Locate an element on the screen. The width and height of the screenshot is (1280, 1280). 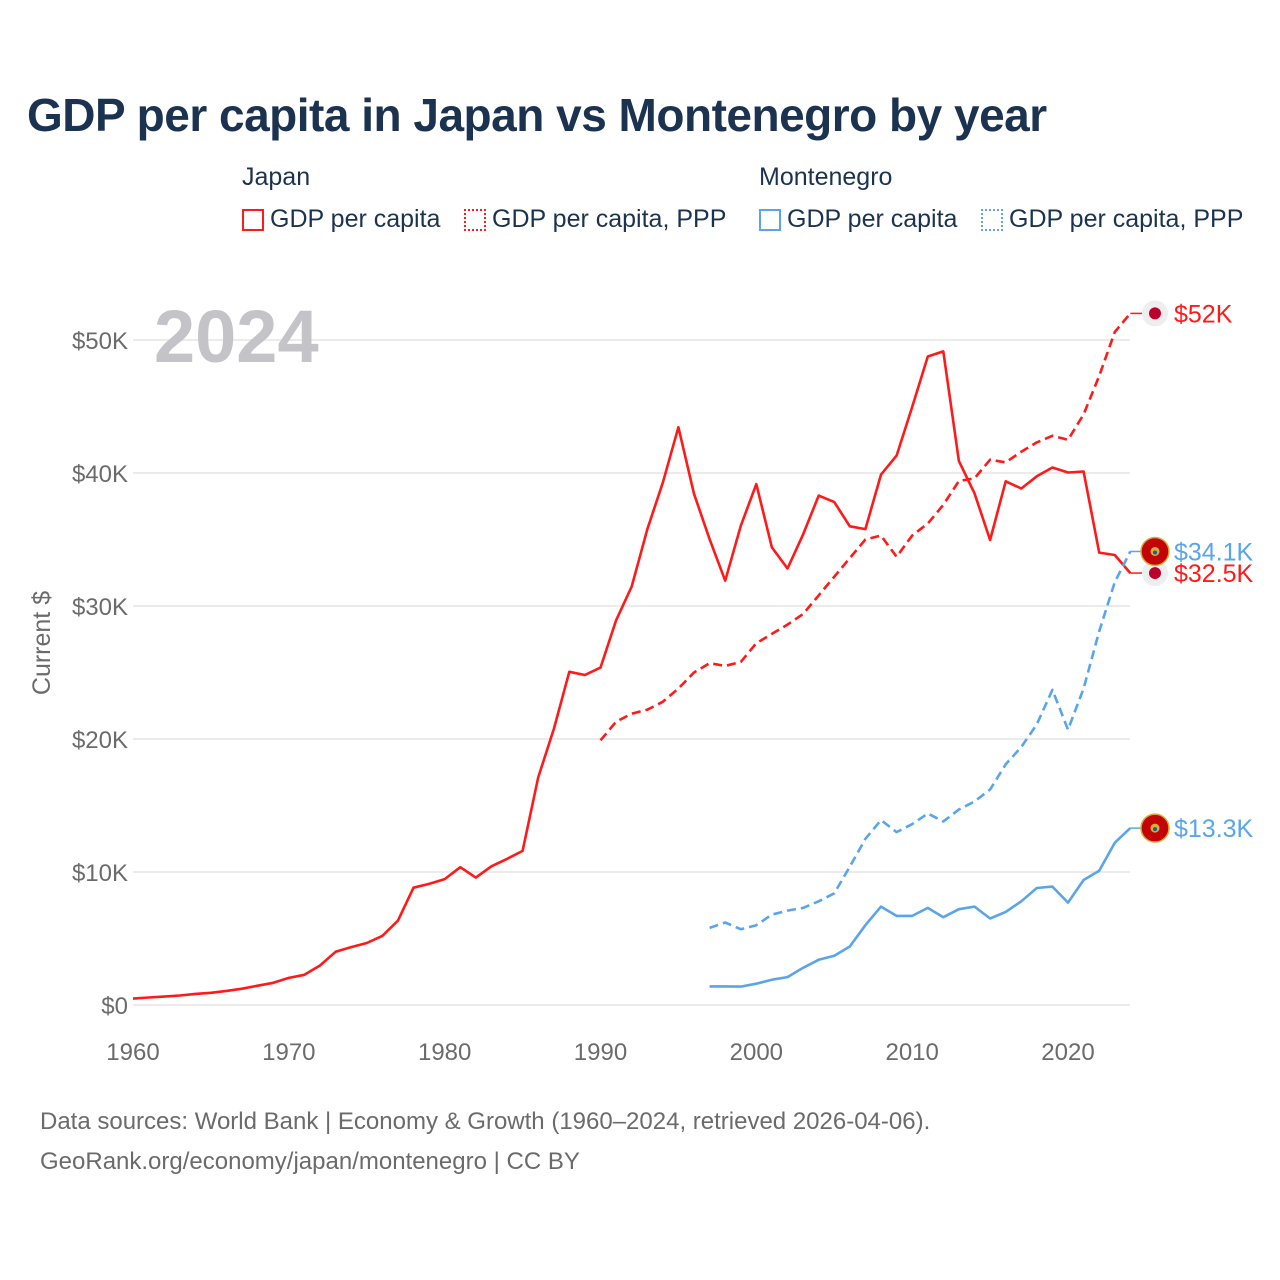
year-watermark: 2024 is located at coordinates (236, 336).